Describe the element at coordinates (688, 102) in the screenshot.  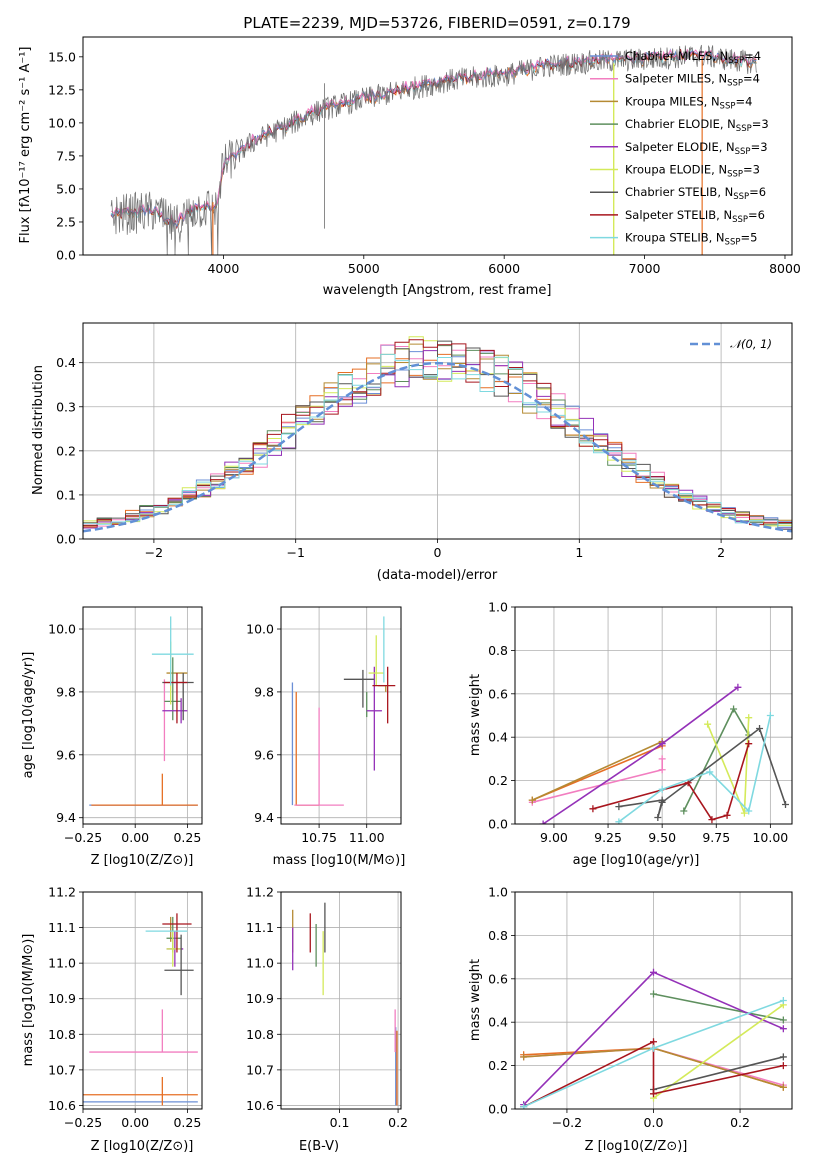
I see `legend-entry: Kroupa MILES, NSSP=4` at that location.